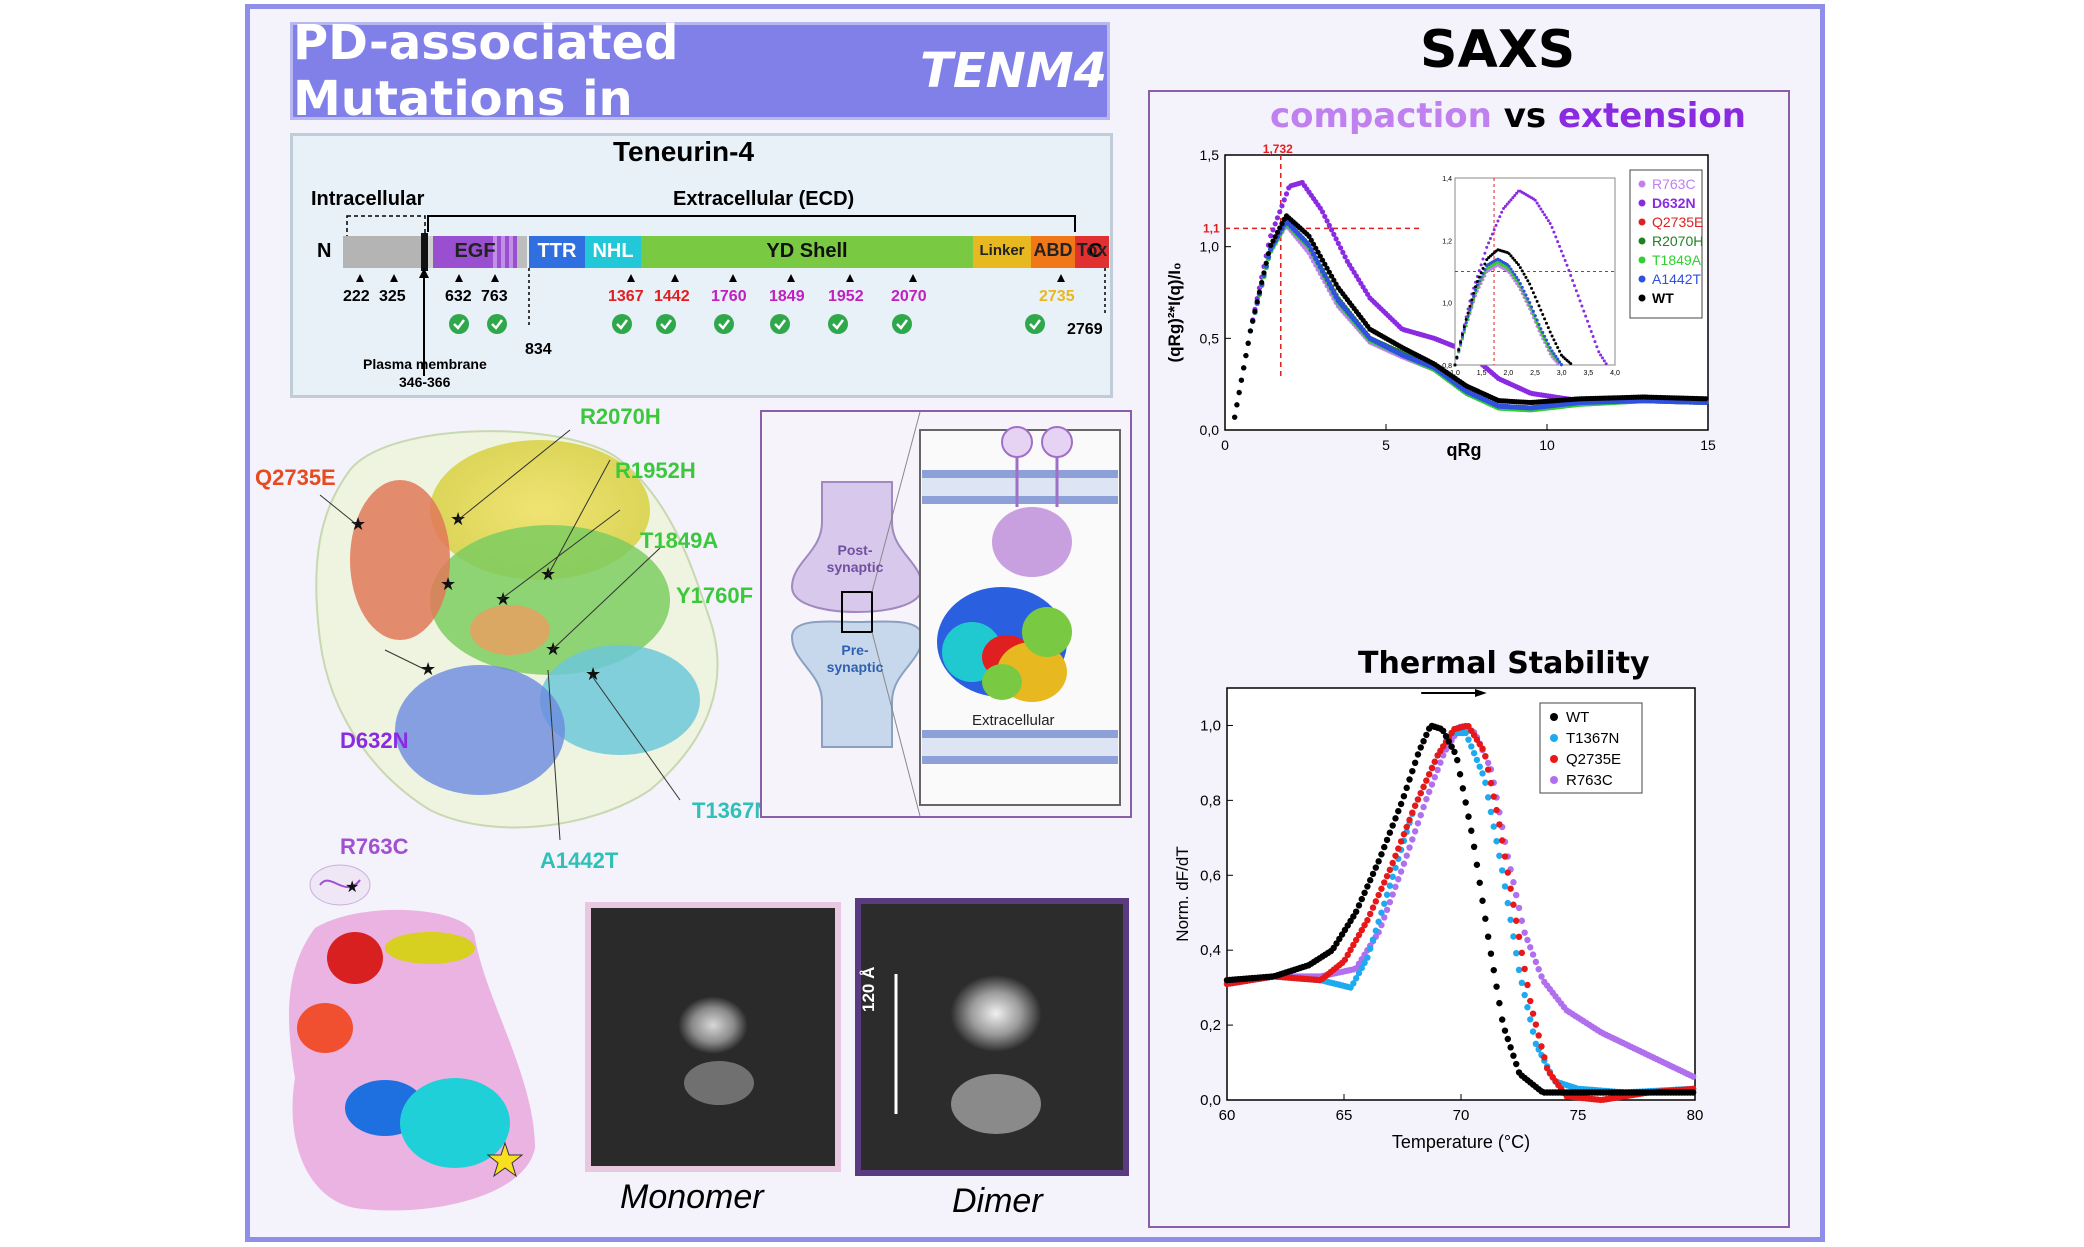 This screenshot has width=2084, height=1247. I want to click on egf-block, so click(463, 252).